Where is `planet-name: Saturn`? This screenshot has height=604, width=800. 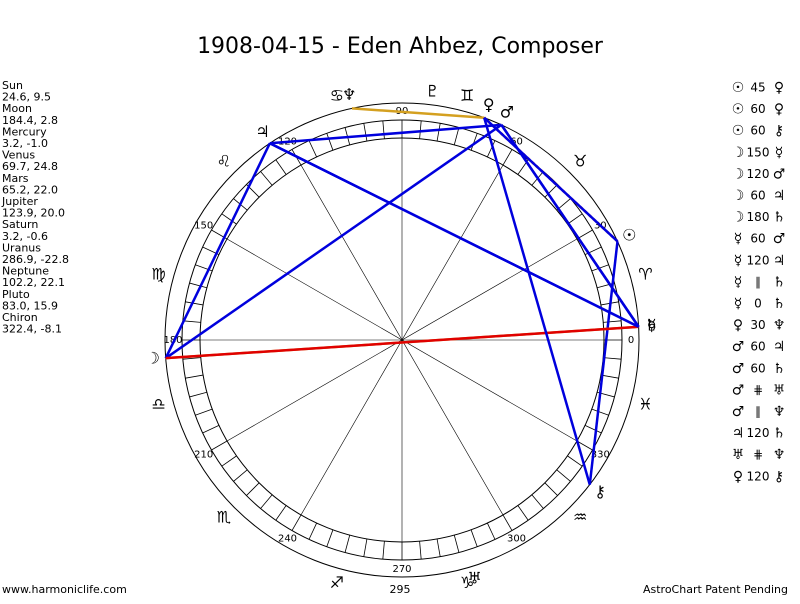 planet-name: Saturn is located at coordinates (20, 224).